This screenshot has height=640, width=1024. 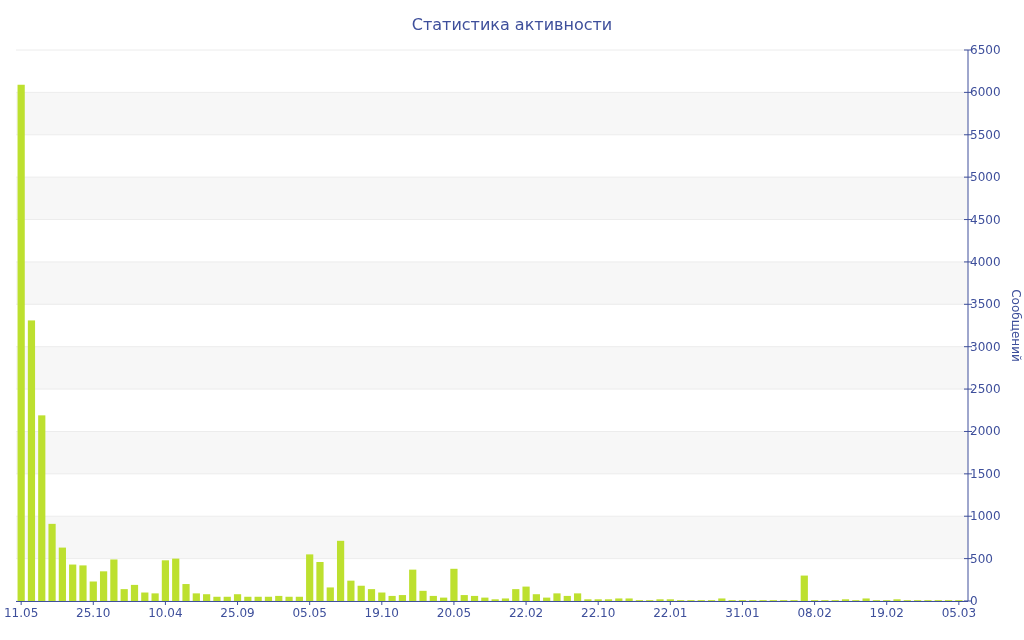 What do you see at coordinates (454, 613) in the screenshot?
I see `x-tick-label: 20.05` at bounding box center [454, 613].